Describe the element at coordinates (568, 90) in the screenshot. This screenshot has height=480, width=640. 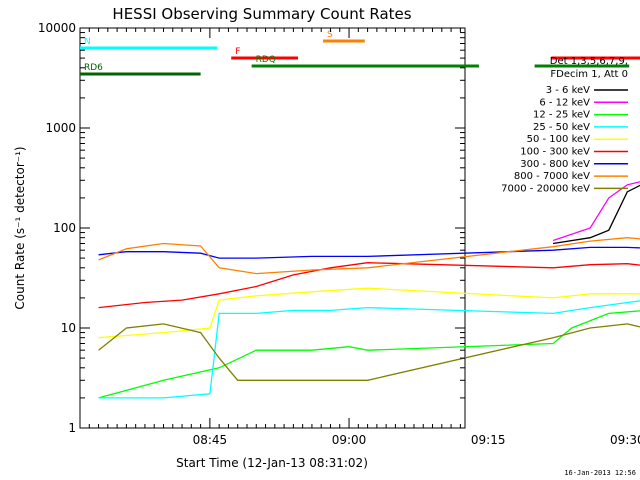
I see `legend-label-0: 3 - 6 keV` at that location.